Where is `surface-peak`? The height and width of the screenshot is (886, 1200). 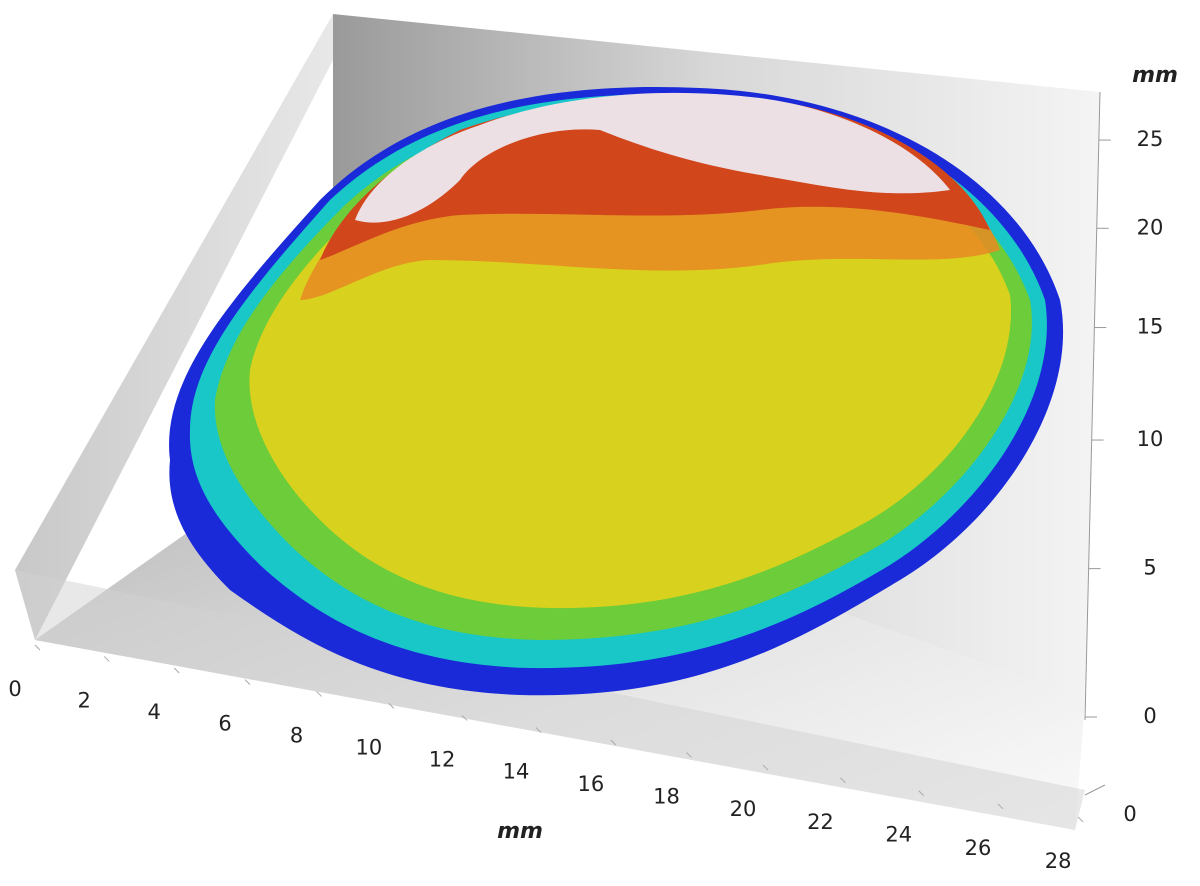 surface-peak is located at coordinates (652, 157).